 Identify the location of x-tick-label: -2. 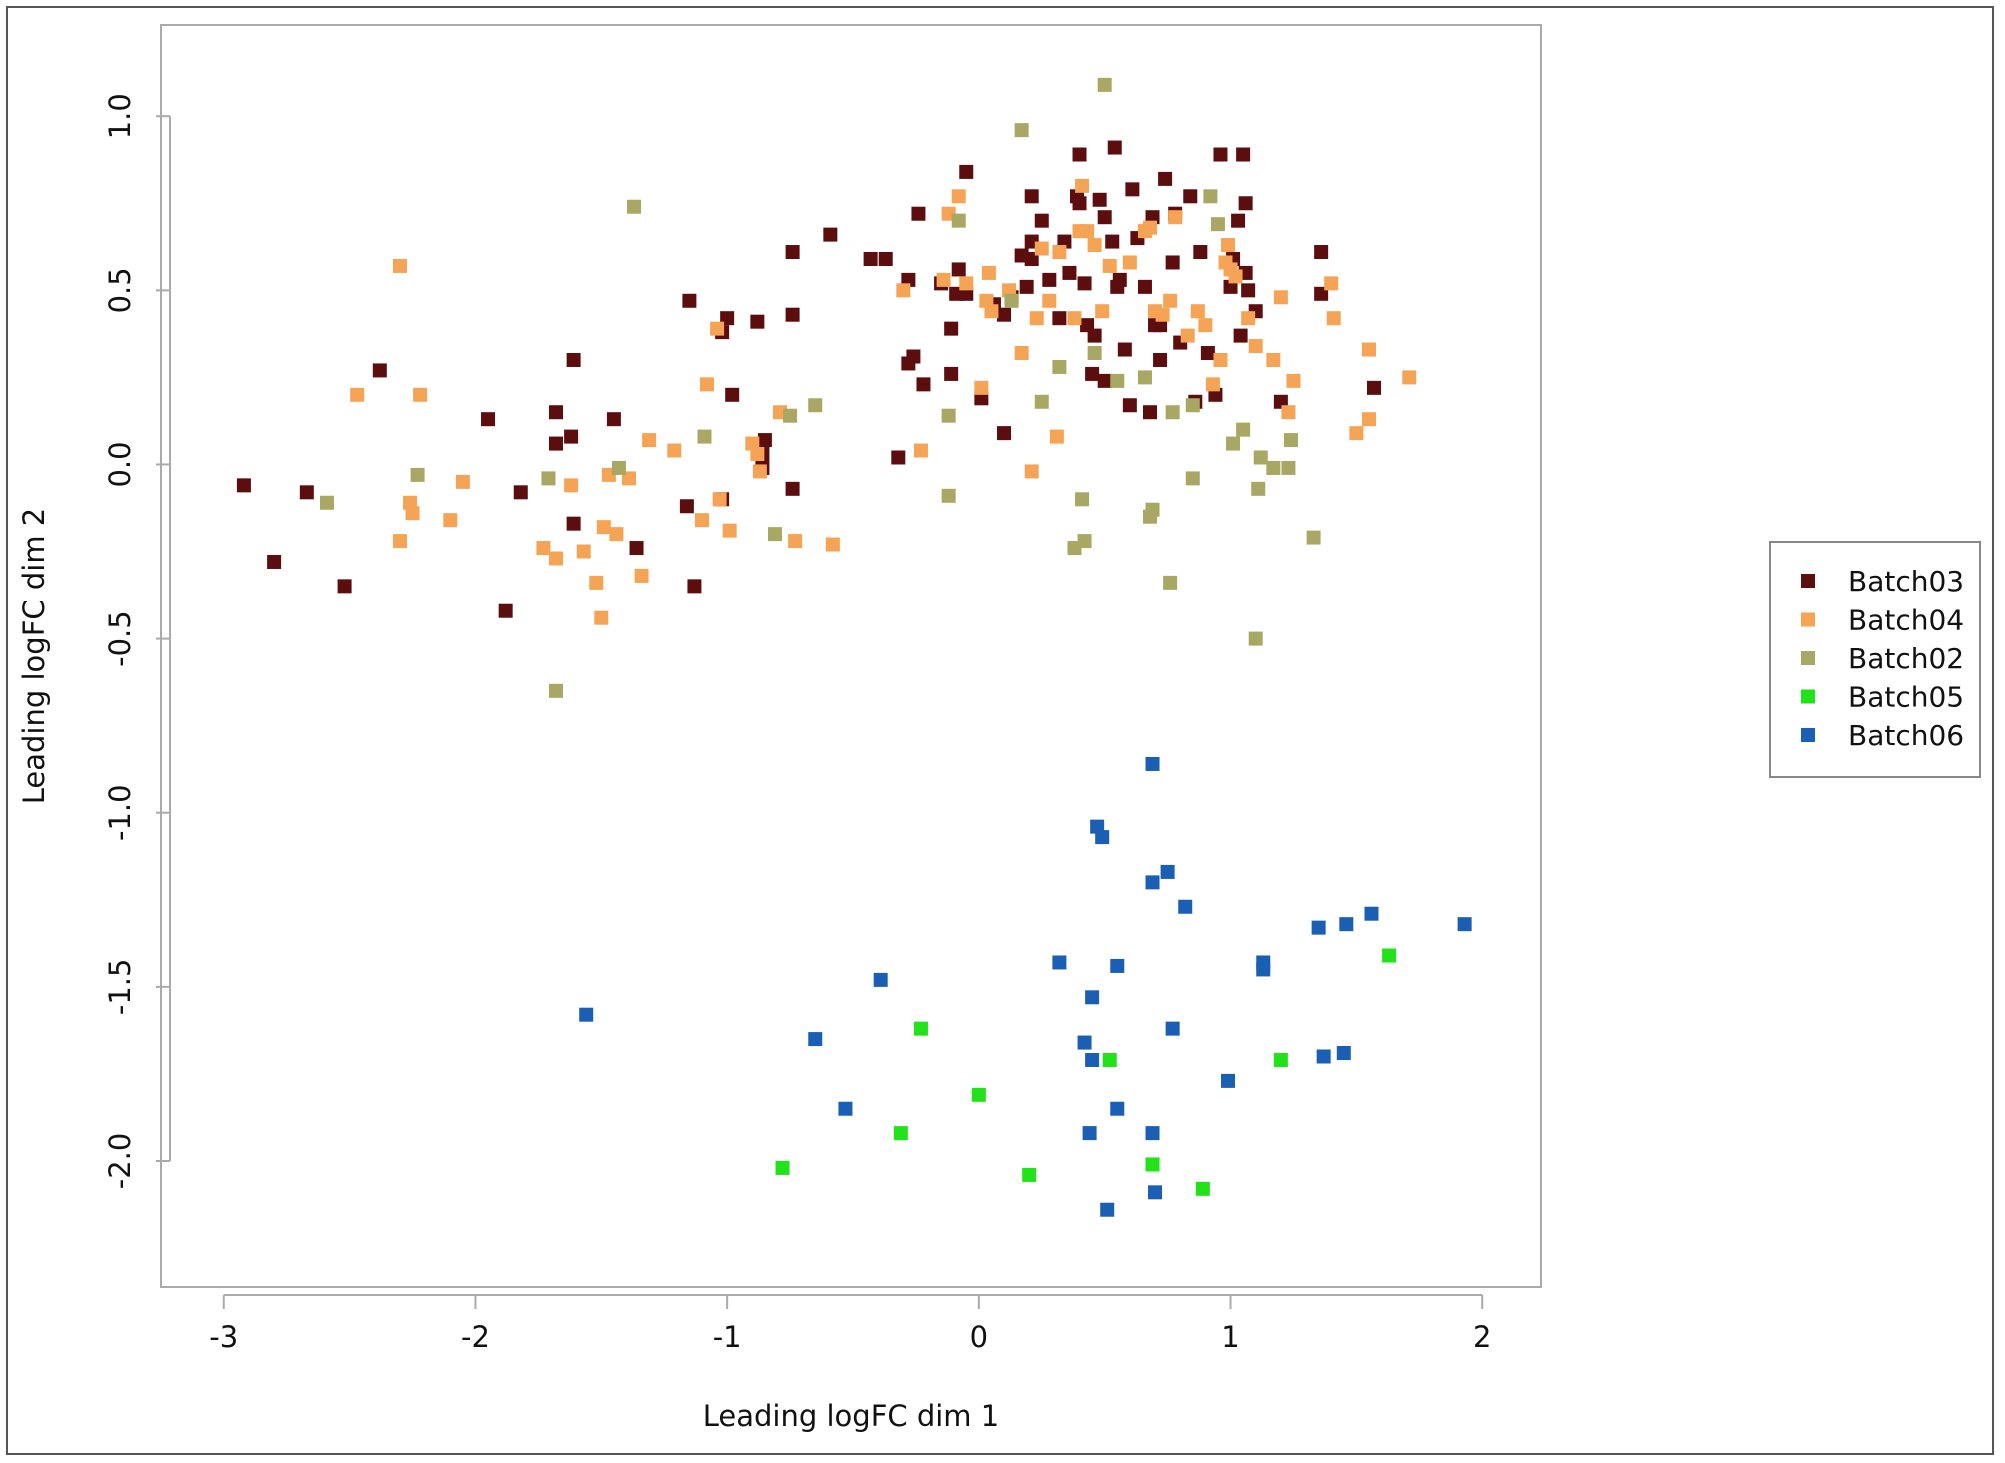
(475, 1337).